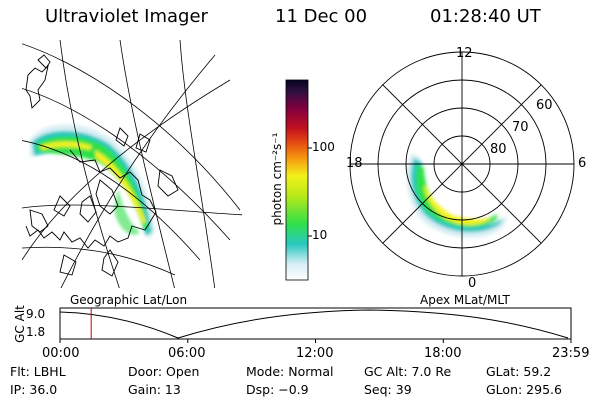 The width and height of the screenshot is (600, 400). What do you see at coordinates (315, 353) in the screenshot?
I see `x-tick-1200: 12:00` at bounding box center [315, 353].